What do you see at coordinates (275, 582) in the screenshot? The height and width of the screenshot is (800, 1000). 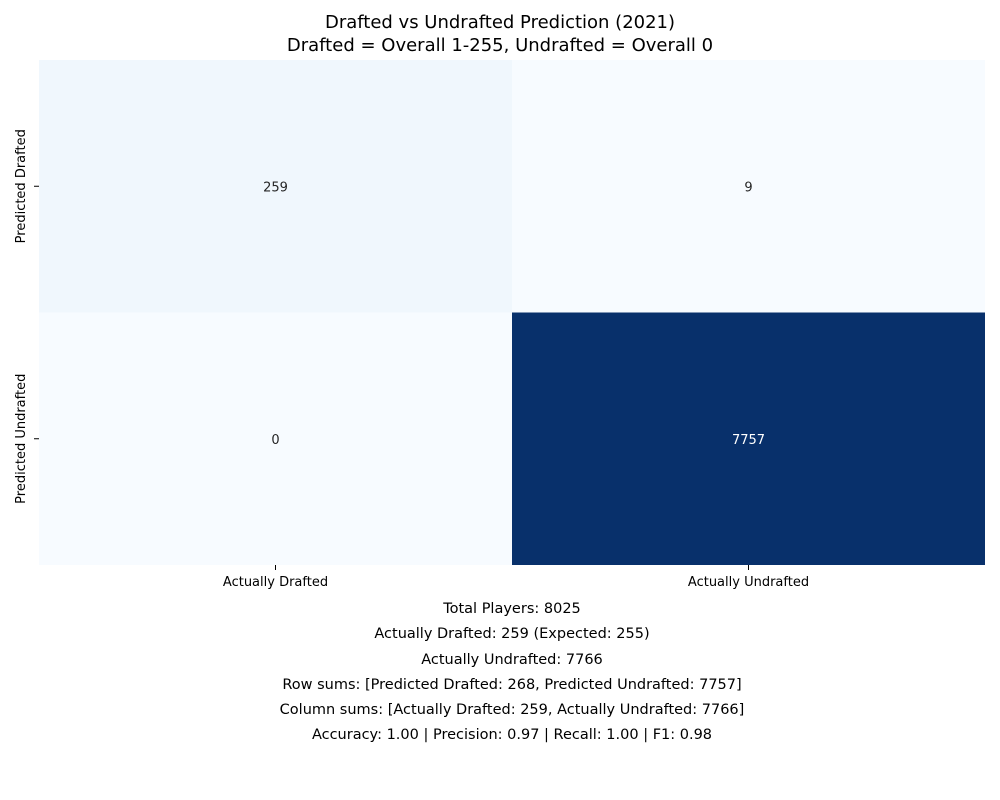 I see `x-tick-label: Actually Drafted` at bounding box center [275, 582].